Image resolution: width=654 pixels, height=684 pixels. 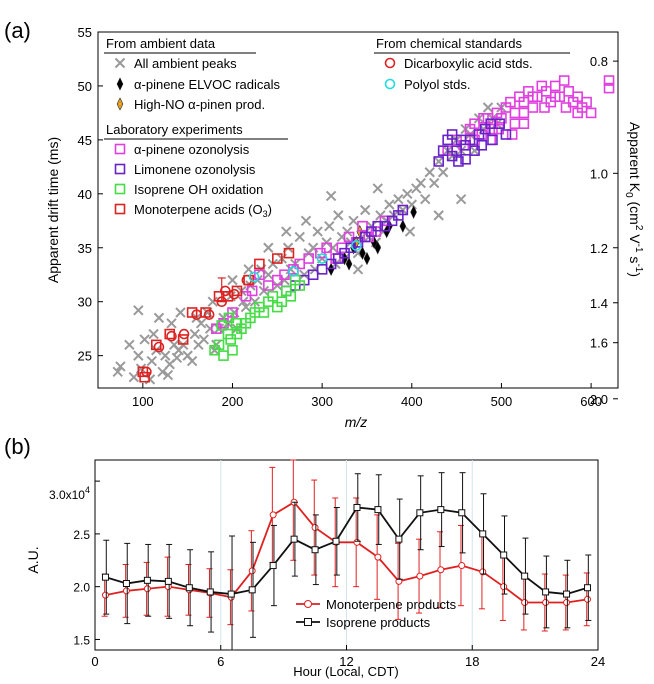 What do you see at coordinates (410, 231) in the screenshot?
I see `ambient-point-117-b` at bounding box center [410, 231].